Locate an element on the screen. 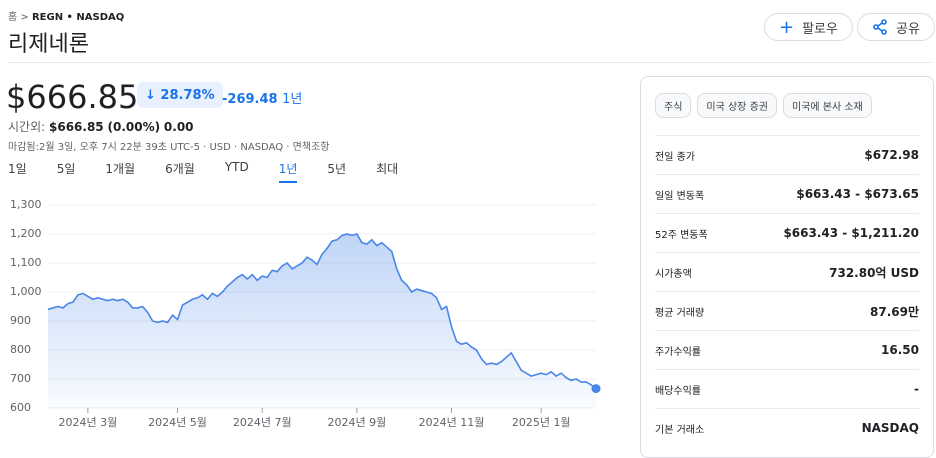 The width and height of the screenshot is (936, 458). range-tab: 5년 is located at coordinates (337, 169).